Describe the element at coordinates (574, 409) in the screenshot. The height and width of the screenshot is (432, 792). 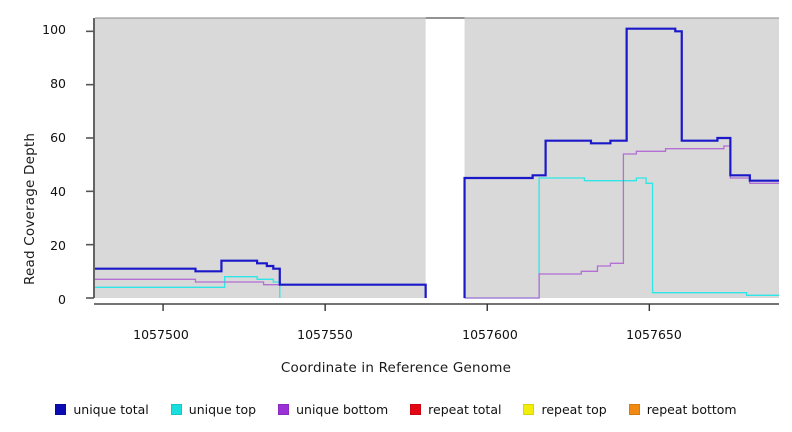
I see `legend-label: repeat top` at that location.